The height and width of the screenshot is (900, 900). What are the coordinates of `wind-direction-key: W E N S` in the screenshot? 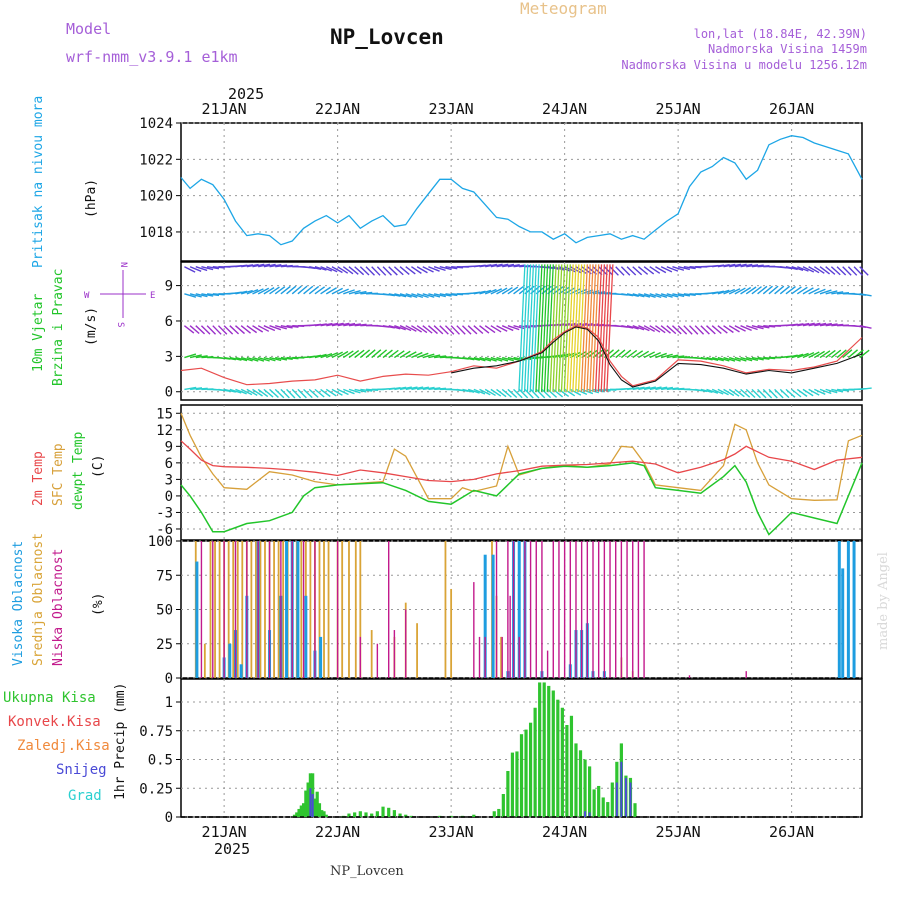 It's located at (119, 294).